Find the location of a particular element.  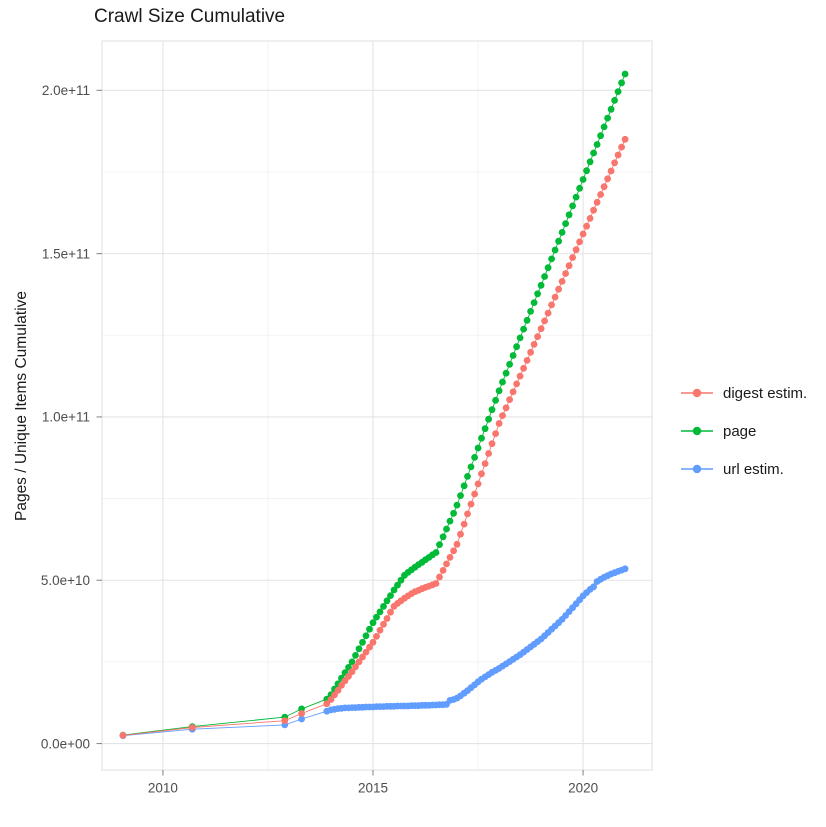

digest-key-icon is located at coordinates (697, 393).